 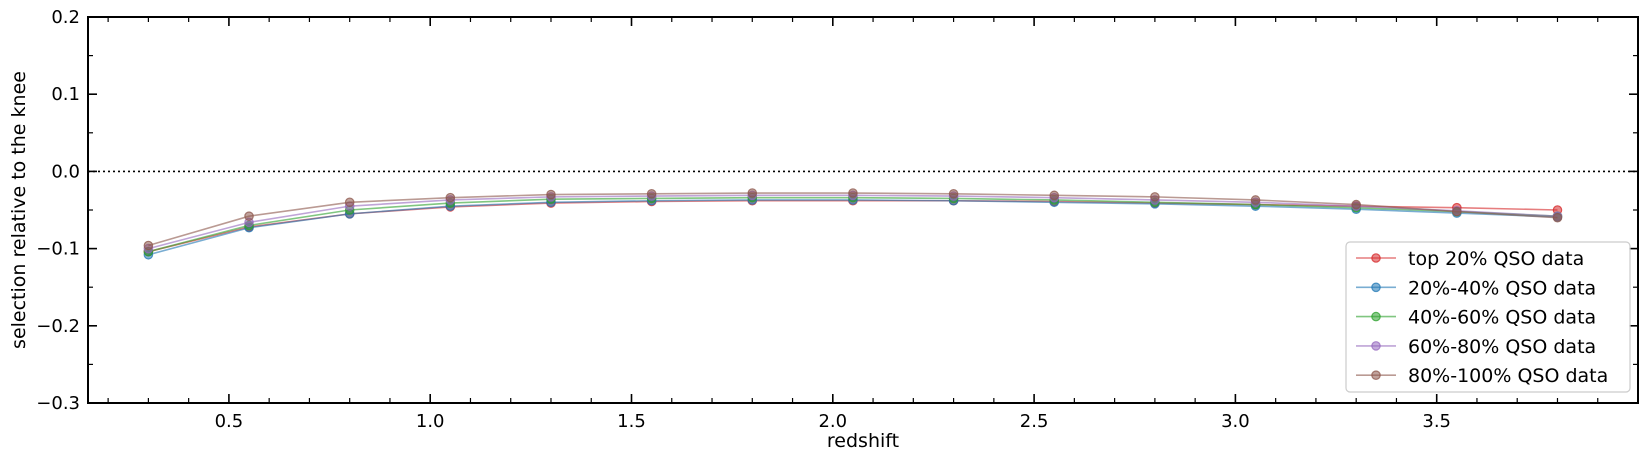 What do you see at coordinates (19, 210) in the screenshot?
I see `y-axis-label: selection relative to the knee` at bounding box center [19, 210].